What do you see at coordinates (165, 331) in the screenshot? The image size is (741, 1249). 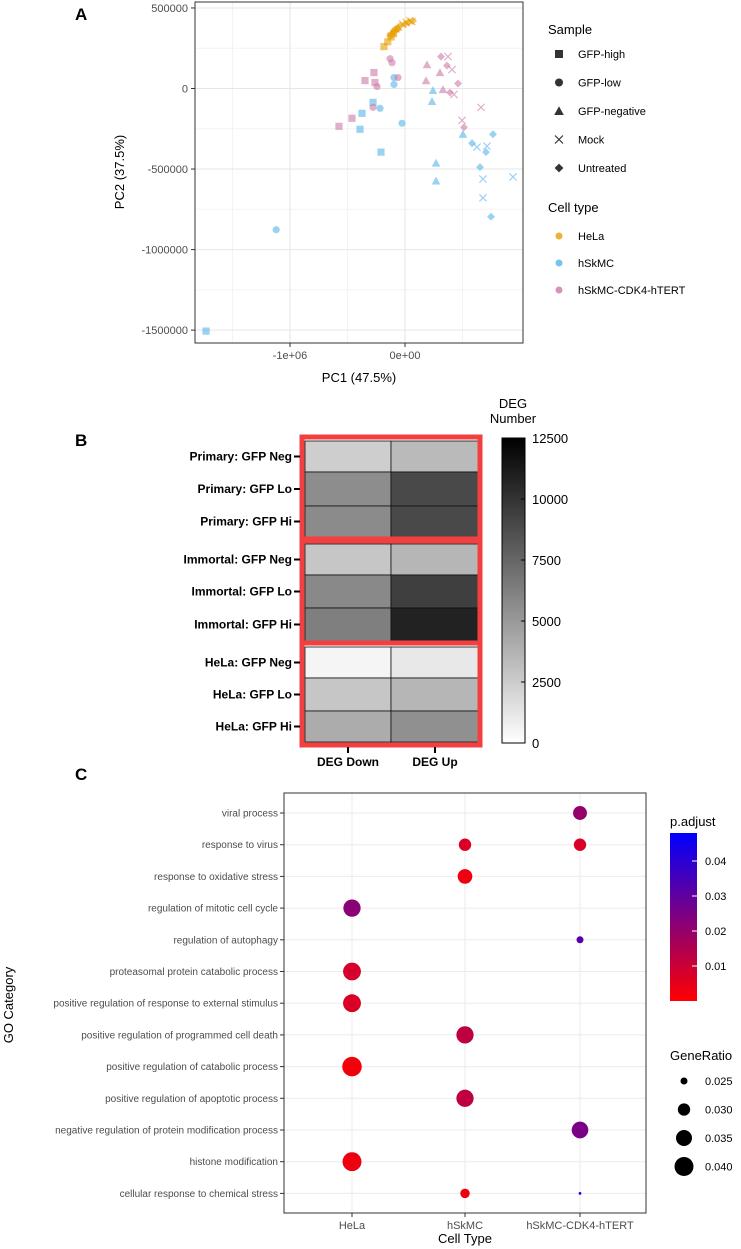 I see `y-tick-label: -1500000` at bounding box center [165, 331].